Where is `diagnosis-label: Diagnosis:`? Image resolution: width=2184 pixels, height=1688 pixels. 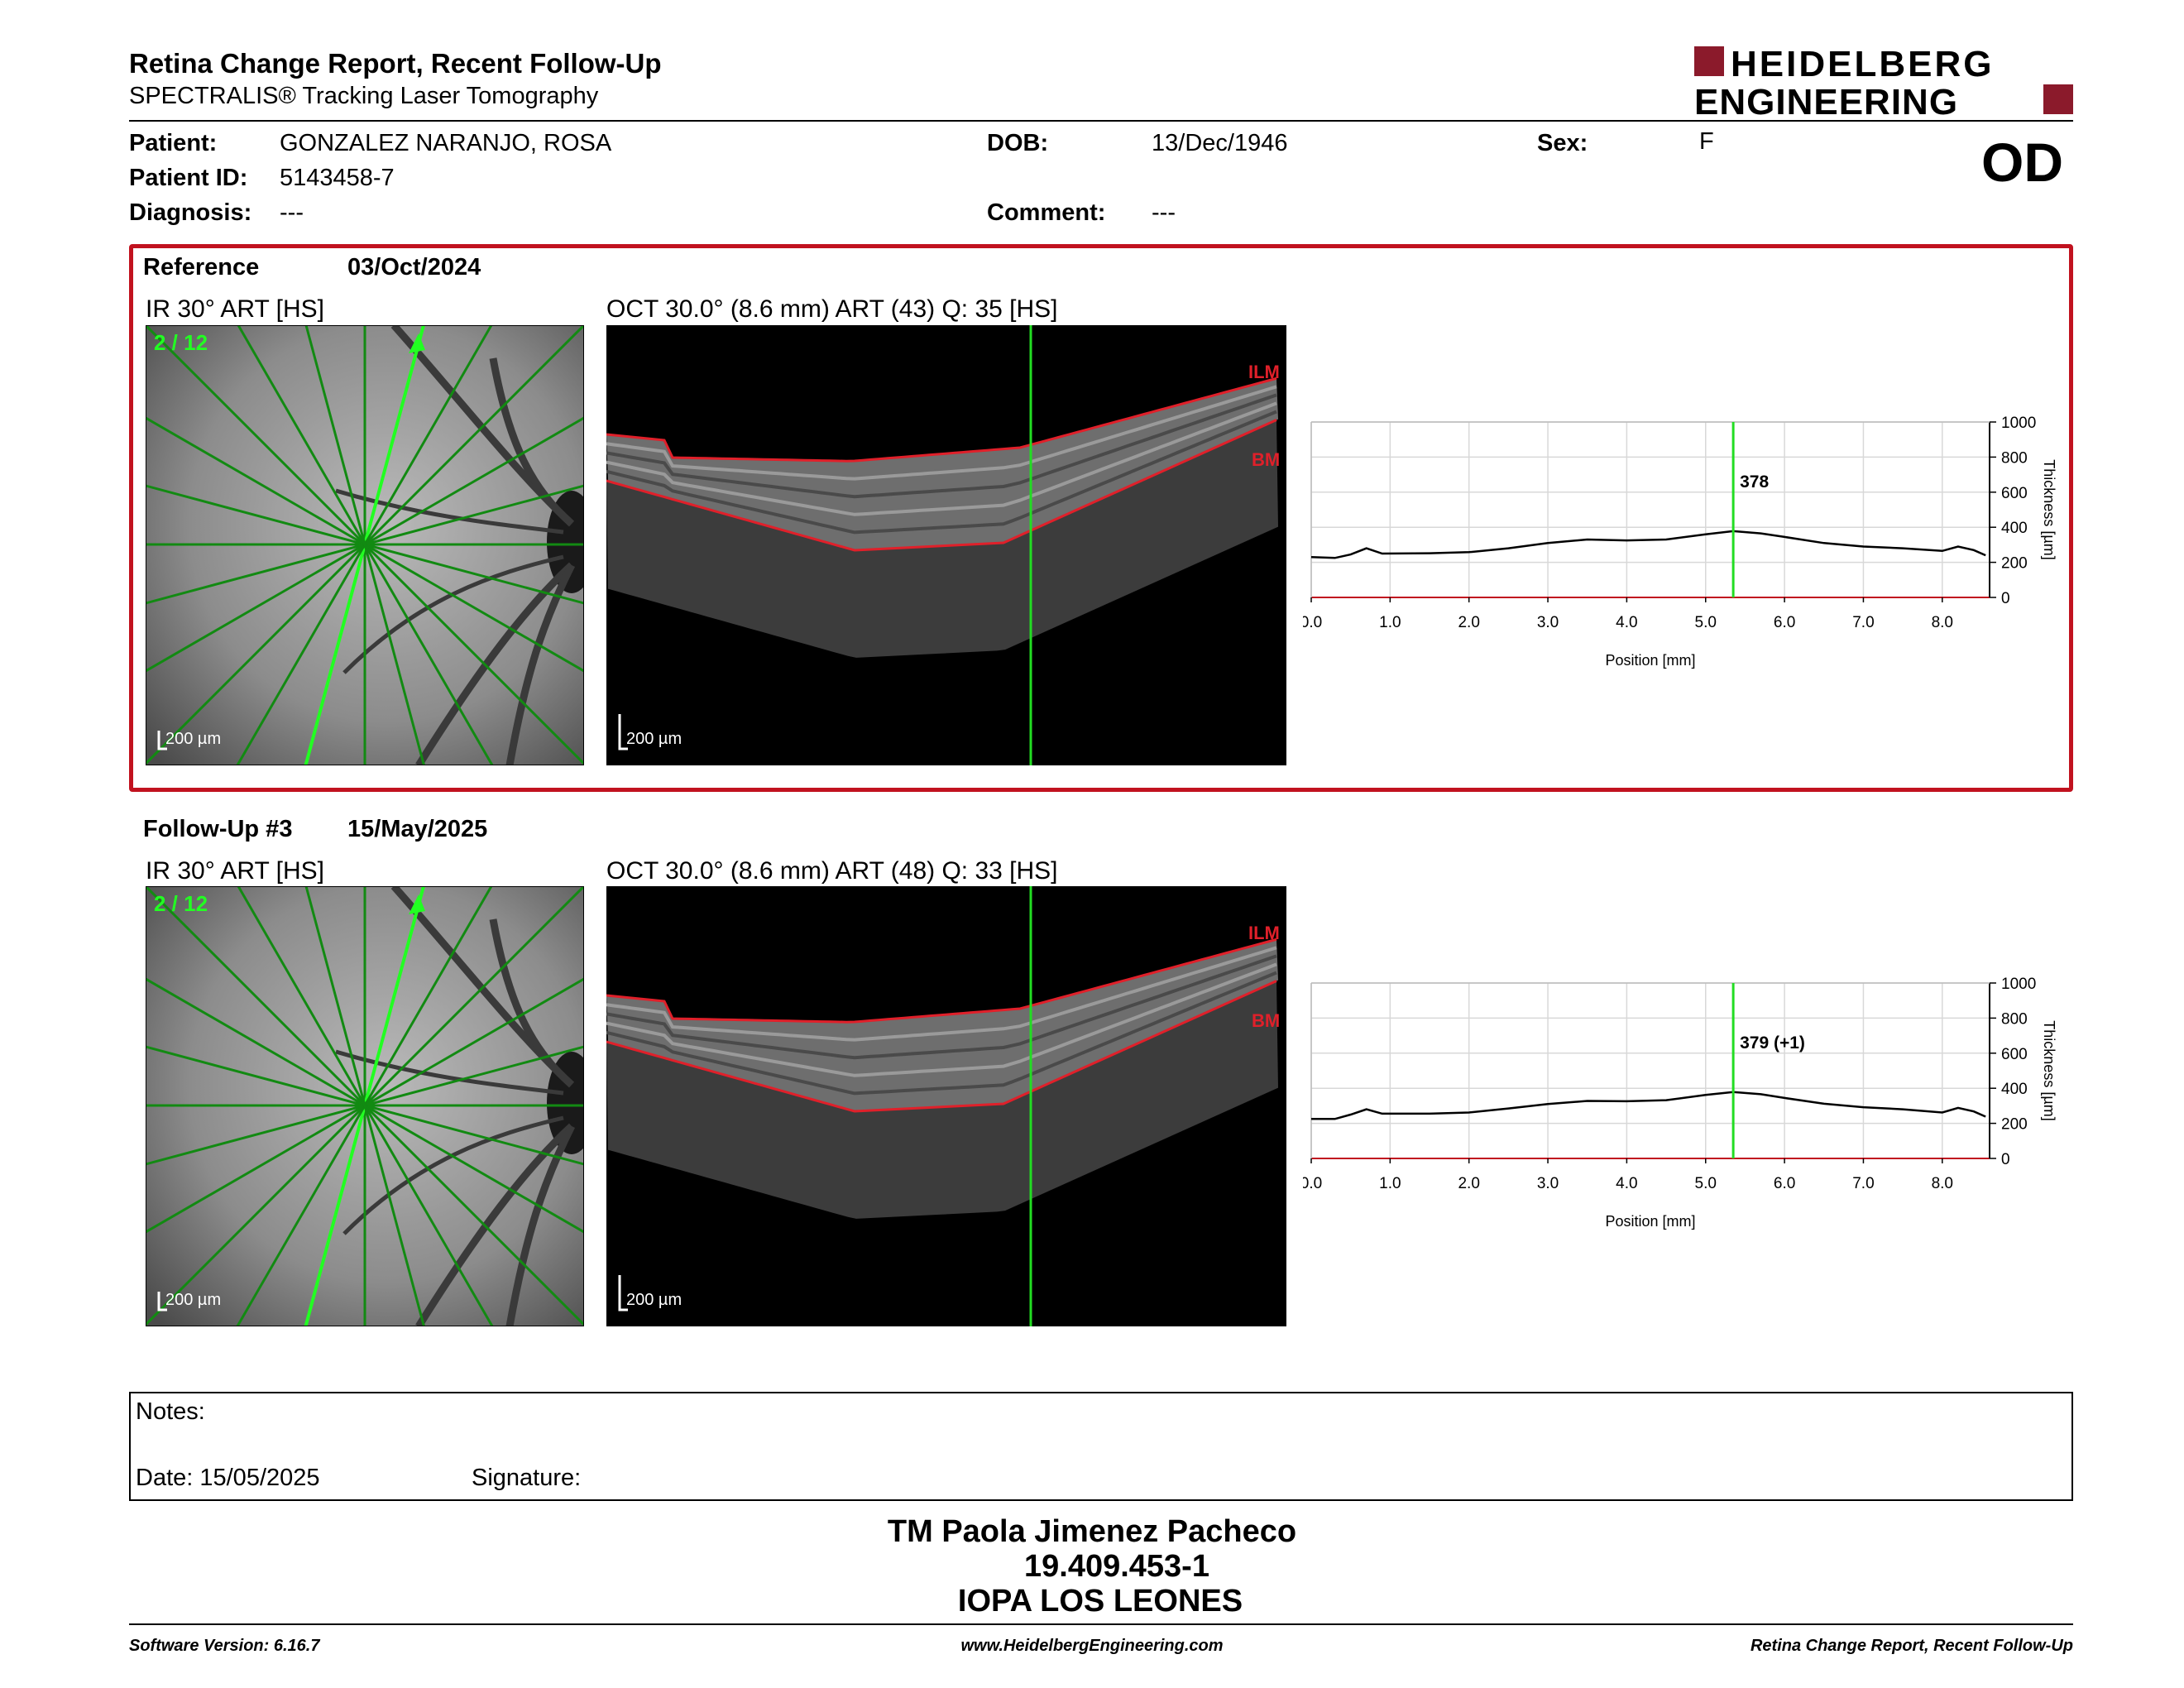 diagnosis-label: Diagnosis: is located at coordinates (190, 212).